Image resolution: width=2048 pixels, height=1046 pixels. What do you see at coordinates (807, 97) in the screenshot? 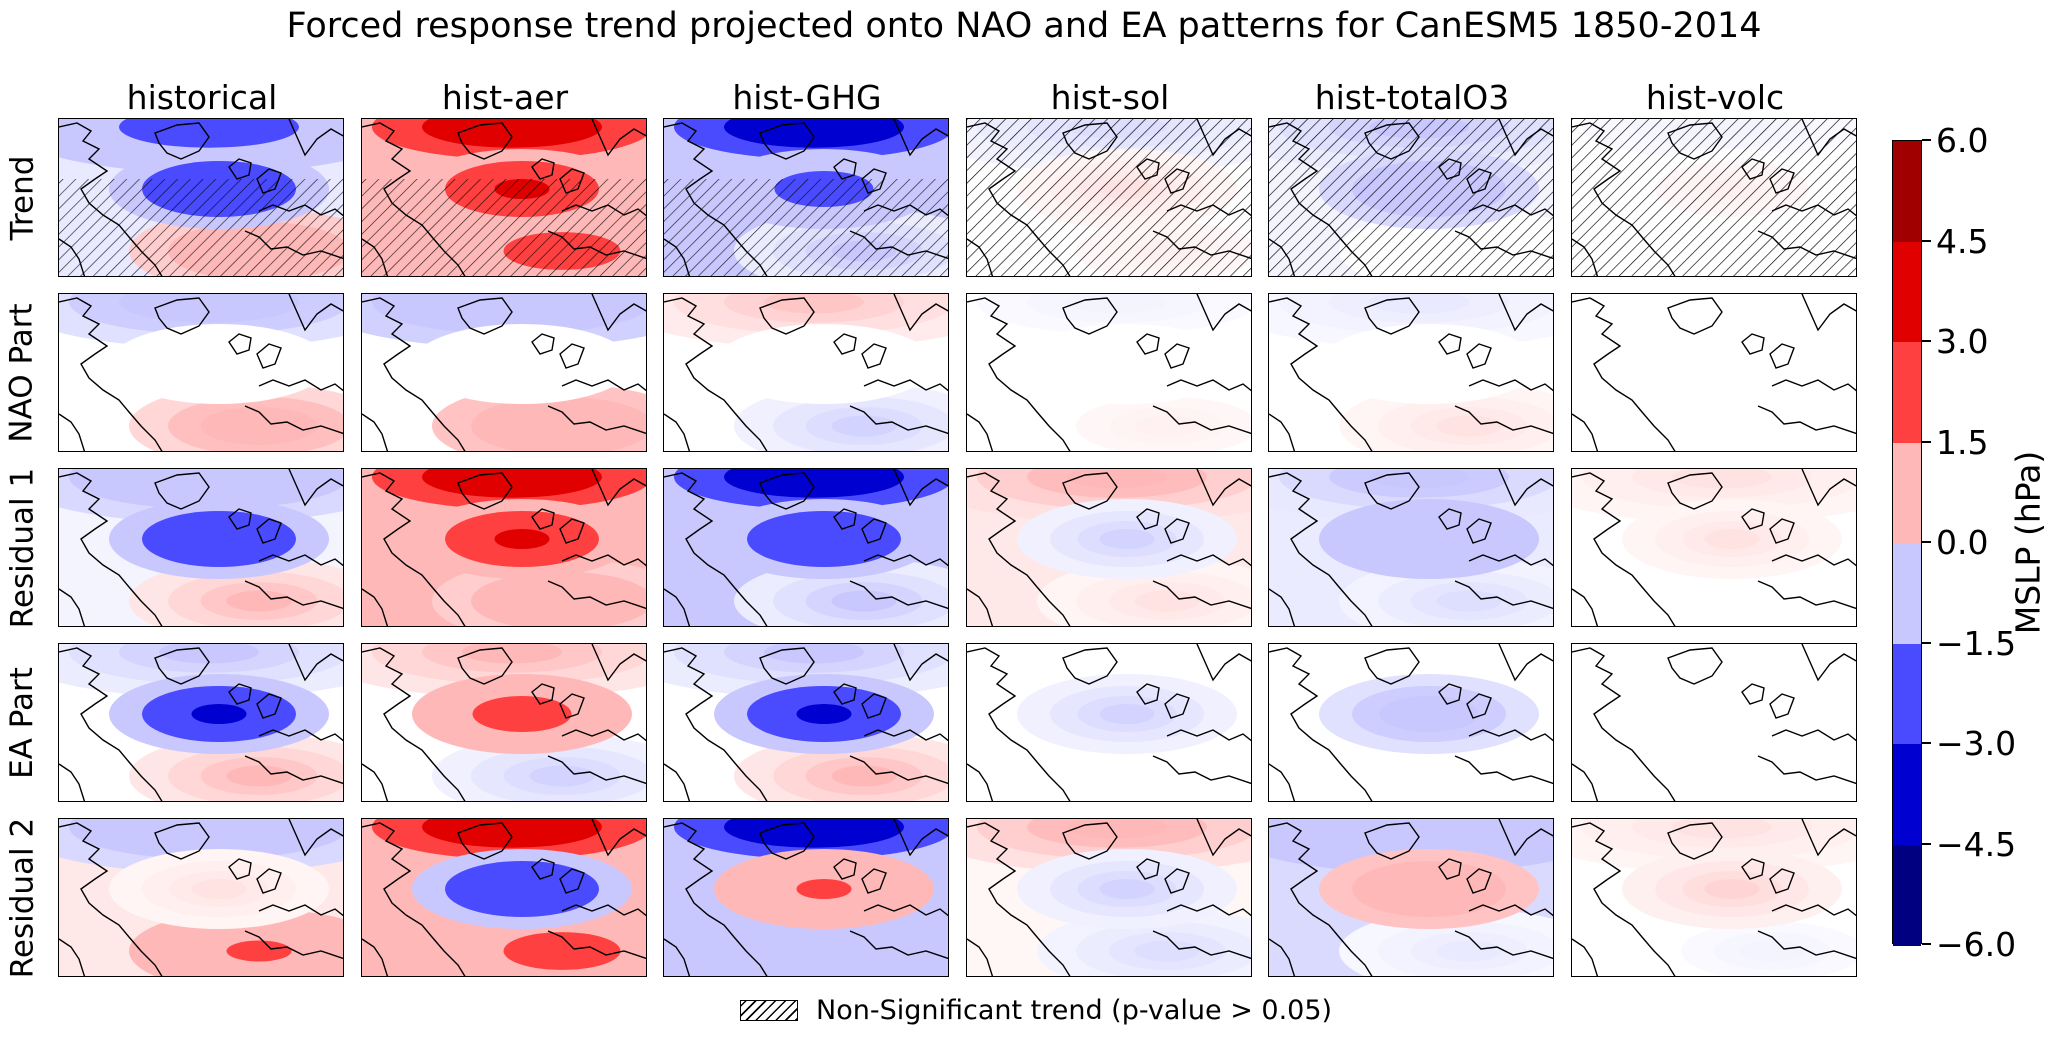
I see `column-title-2: hist-GHG` at bounding box center [807, 97].